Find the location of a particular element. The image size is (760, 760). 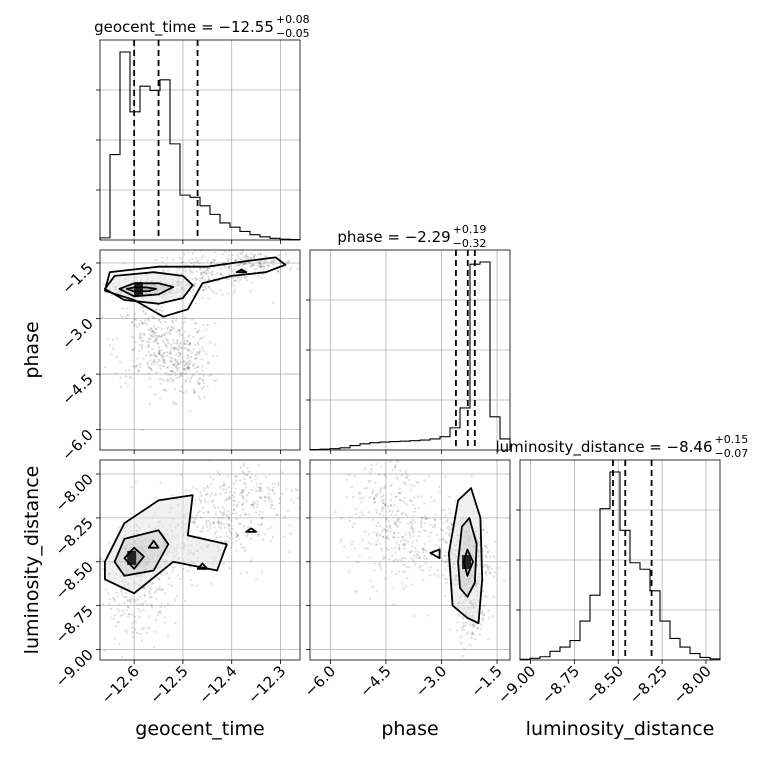

density-phase-luminosity_distance-panel: −6.0 −4.5 −3.0 −1.5 is located at coordinates (406, 580).